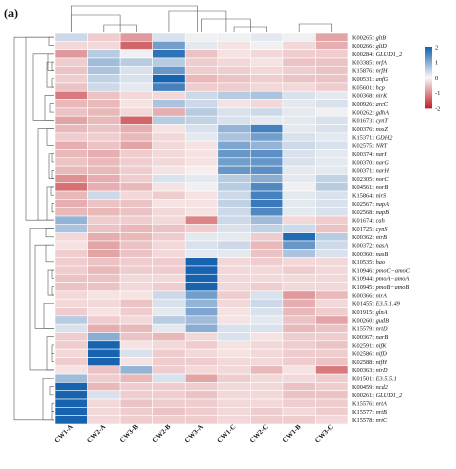 The width and height of the screenshot is (456, 469). I want to click on heatmap-cell-K01673-CW2-C, so click(267, 120).